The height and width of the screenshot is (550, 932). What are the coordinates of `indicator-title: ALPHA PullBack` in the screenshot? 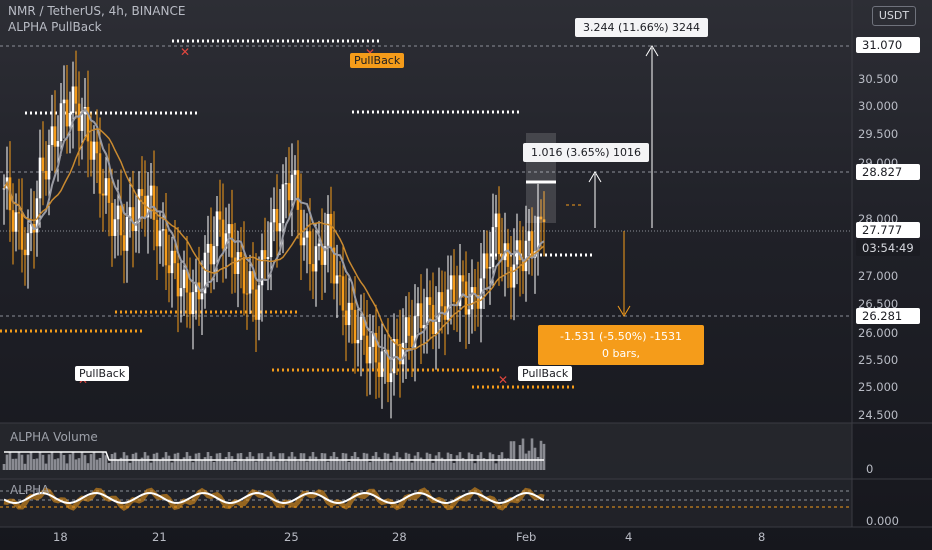 It's located at (55, 27).